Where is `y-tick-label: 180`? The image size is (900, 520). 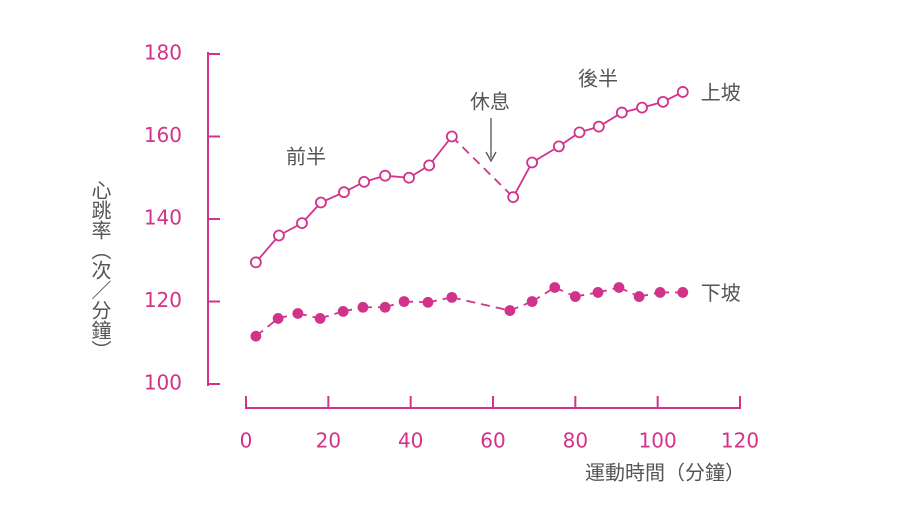
y-tick-label: 180 is located at coordinates (163, 53).